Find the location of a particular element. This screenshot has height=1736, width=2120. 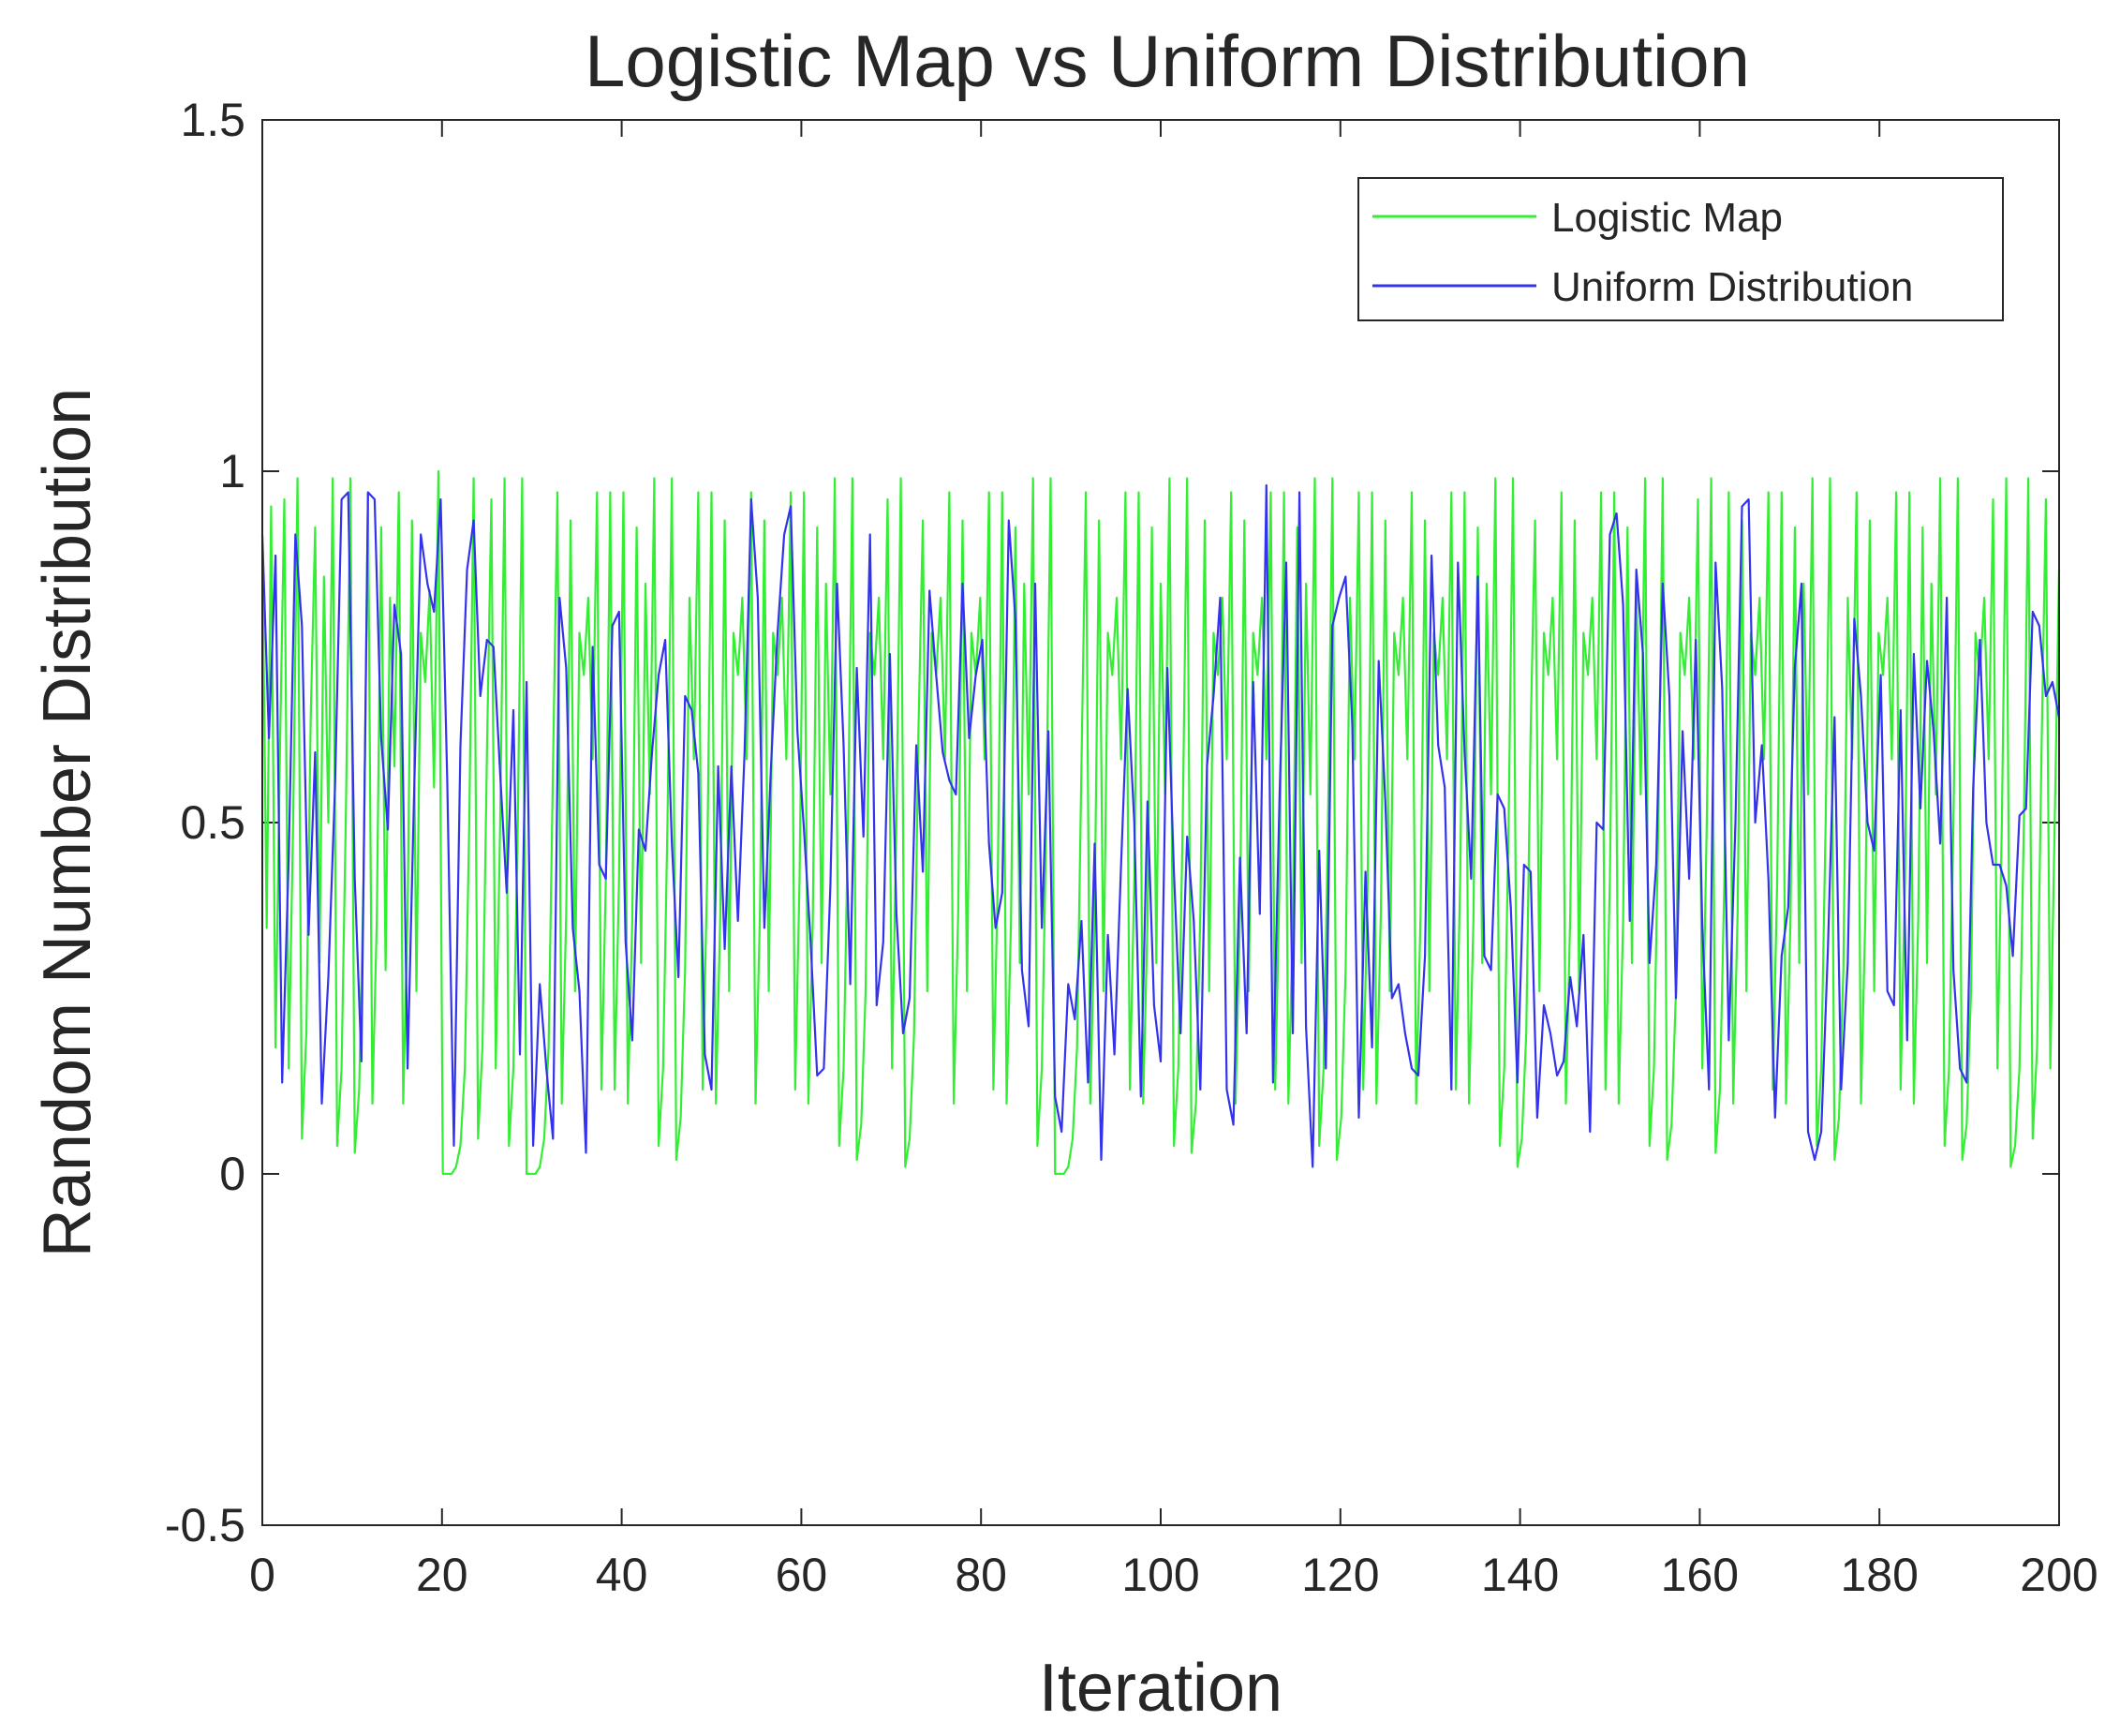

x-tick-label: 100 is located at coordinates (1160, 1575).